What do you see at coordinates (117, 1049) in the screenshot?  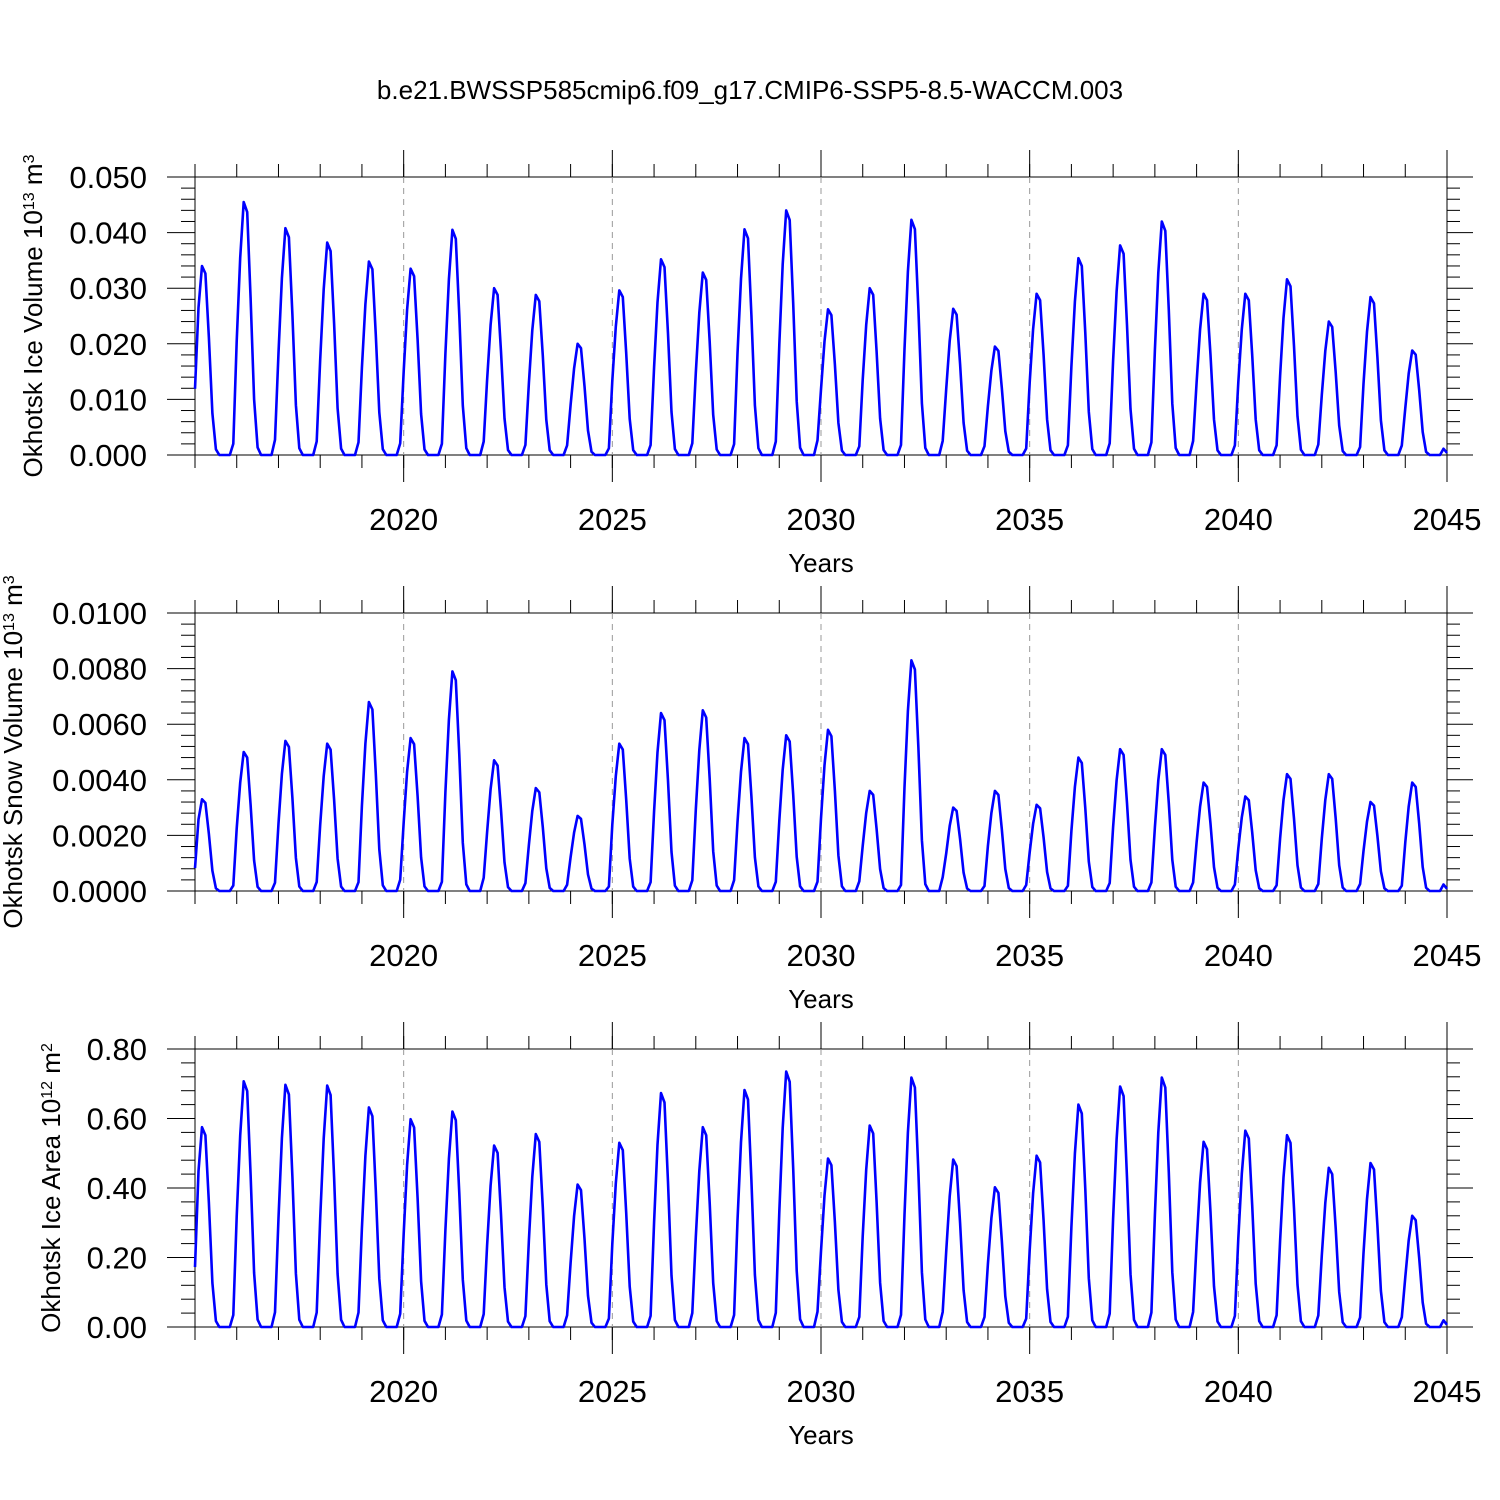 I see `y-tick-label: 0.80` at bounding box center [117, 1049].